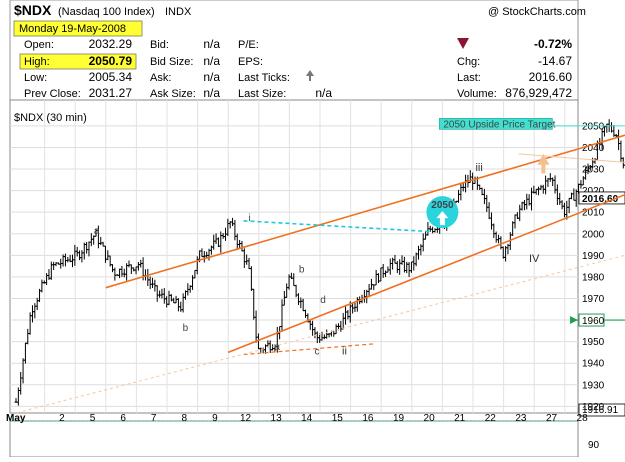  What do you see at coordinates (552, 418) in the screenshot?
I see `x-tick-label: 27` at bounding box center [552, 418].